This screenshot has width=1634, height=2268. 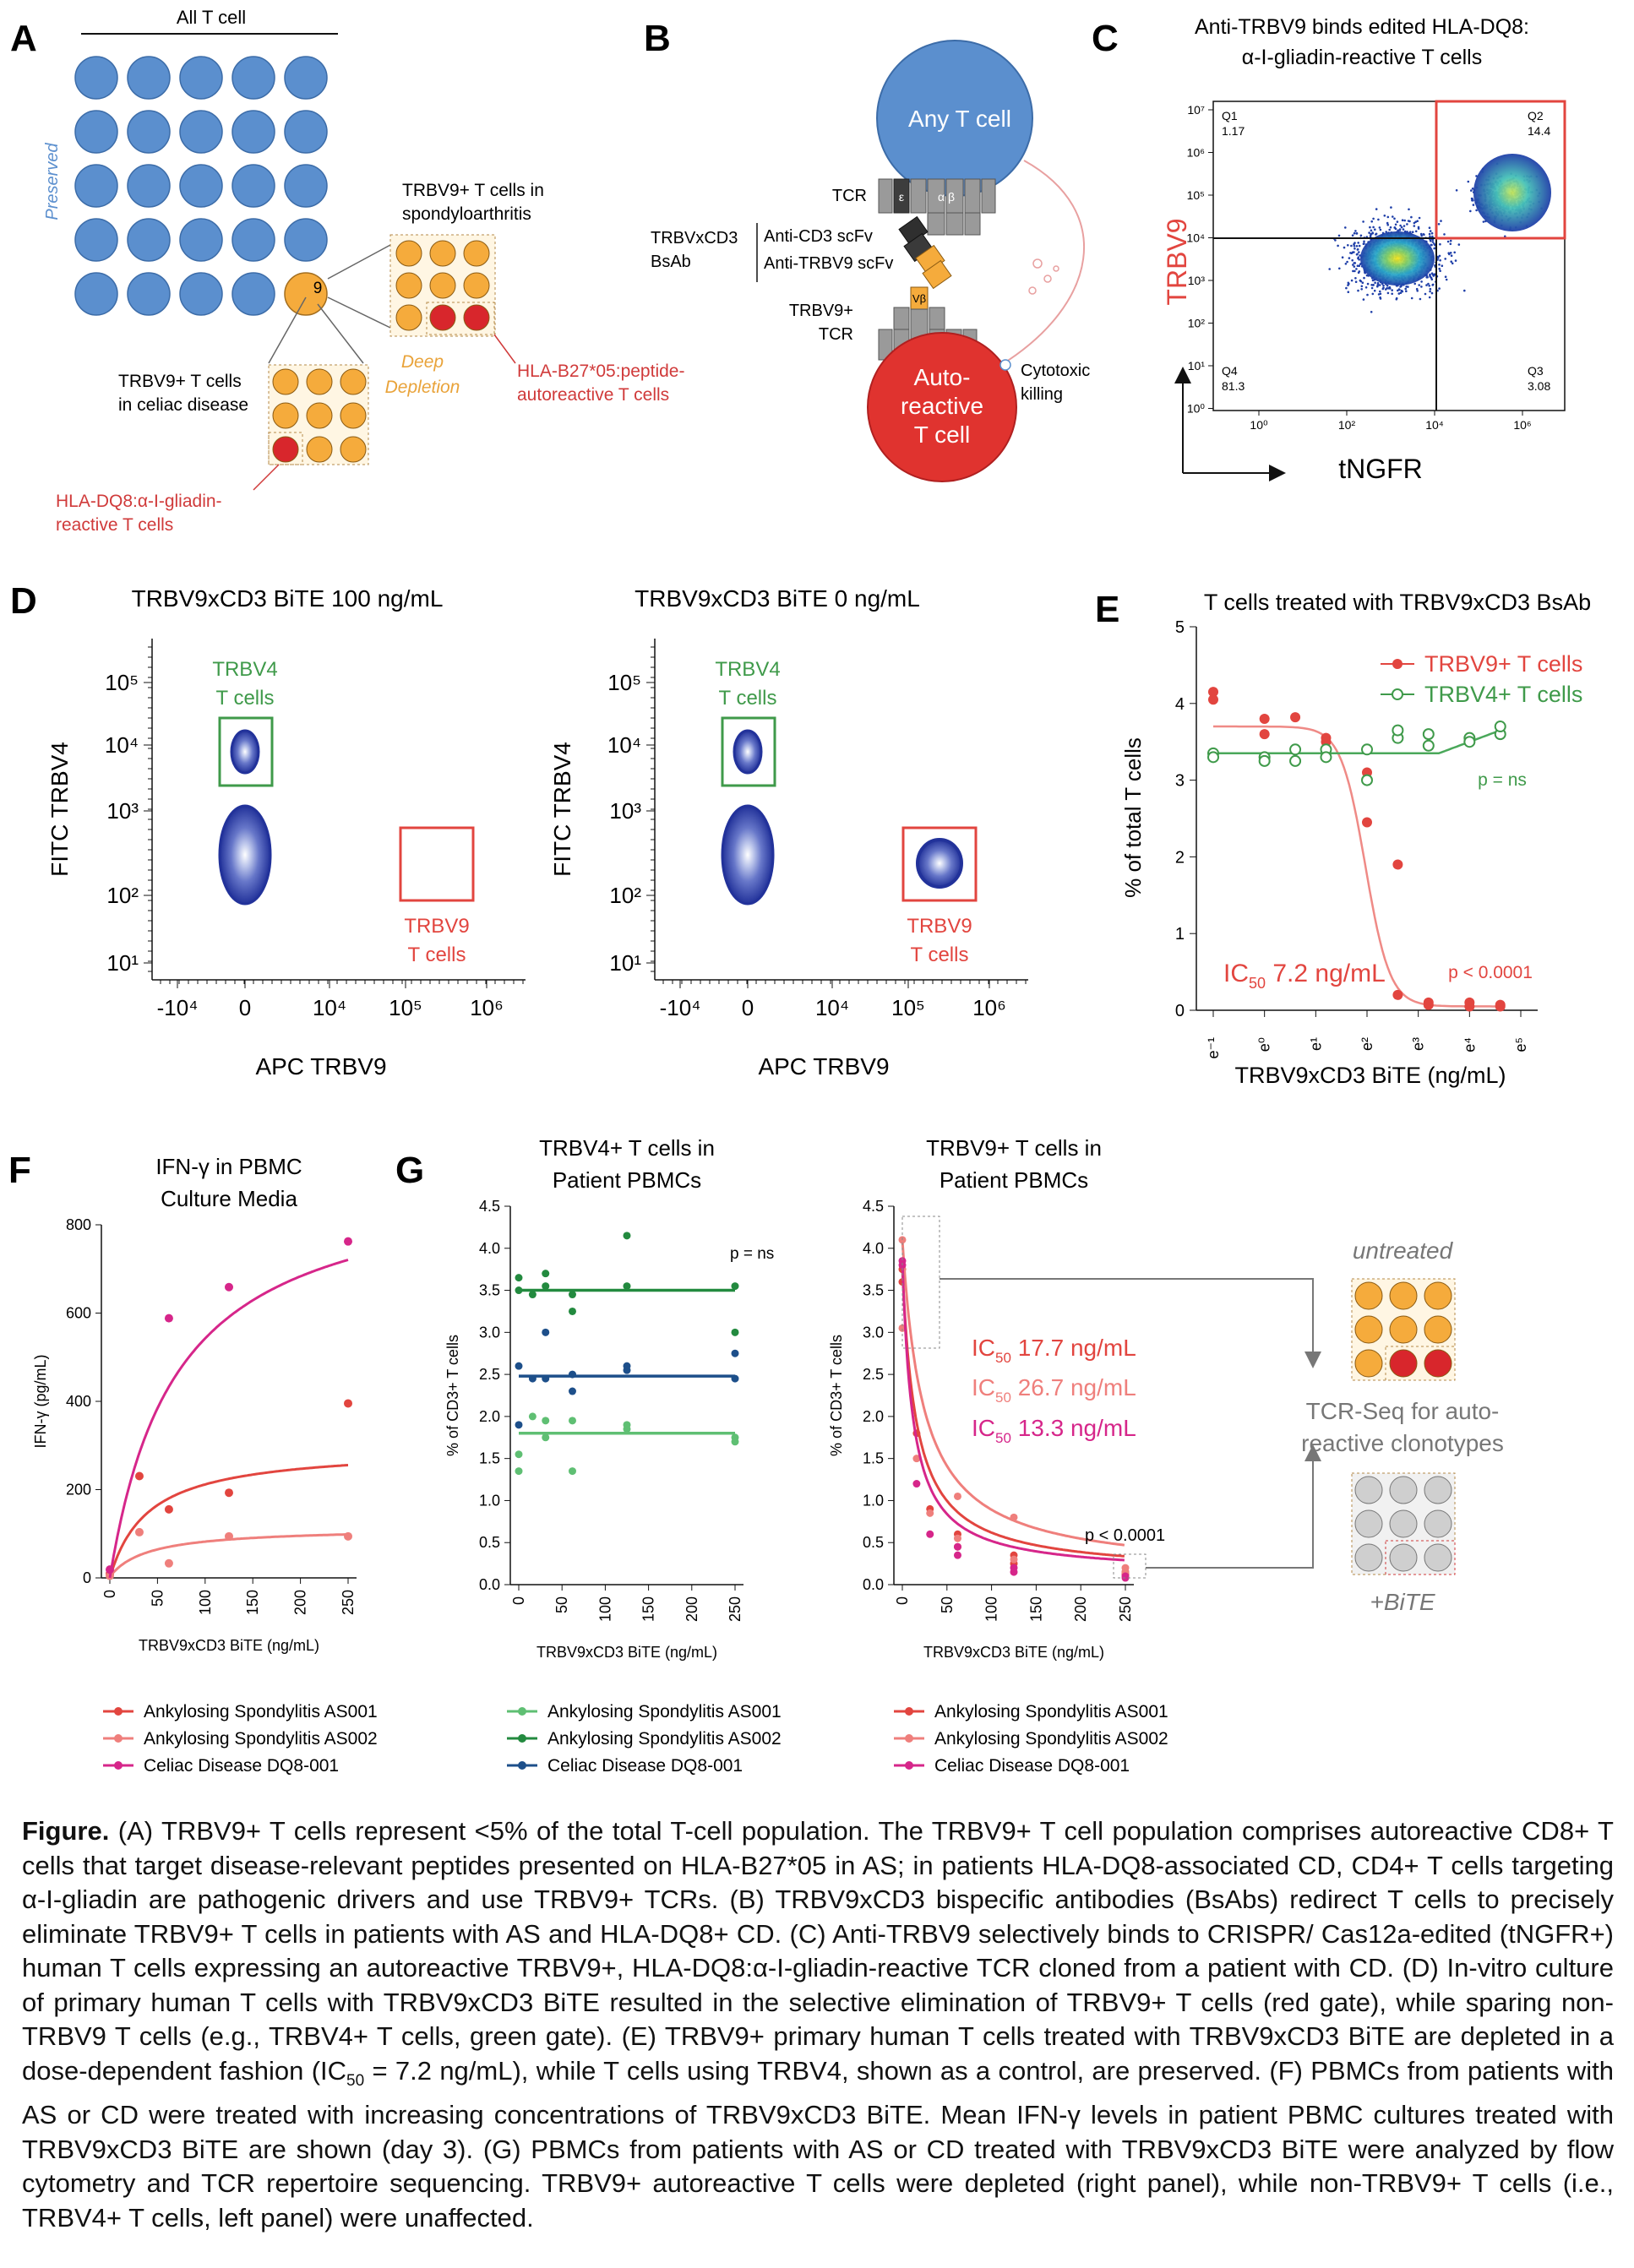 I want to click on c-y-tick-label: 10⁶, so click(x=1196, y=153).